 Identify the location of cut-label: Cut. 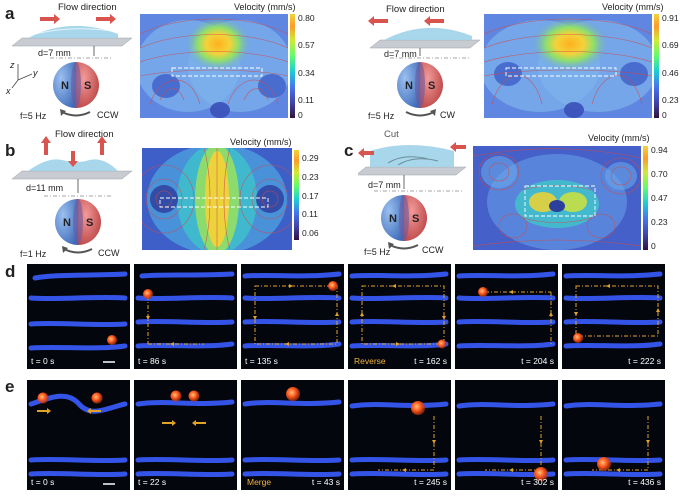
(391, 134).